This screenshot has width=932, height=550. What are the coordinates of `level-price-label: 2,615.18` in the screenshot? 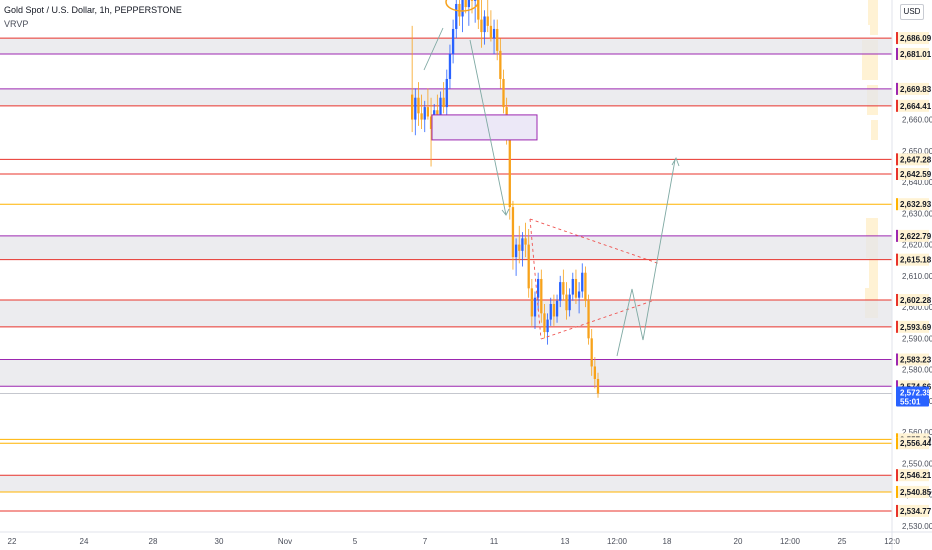 It's located at (916, 260).